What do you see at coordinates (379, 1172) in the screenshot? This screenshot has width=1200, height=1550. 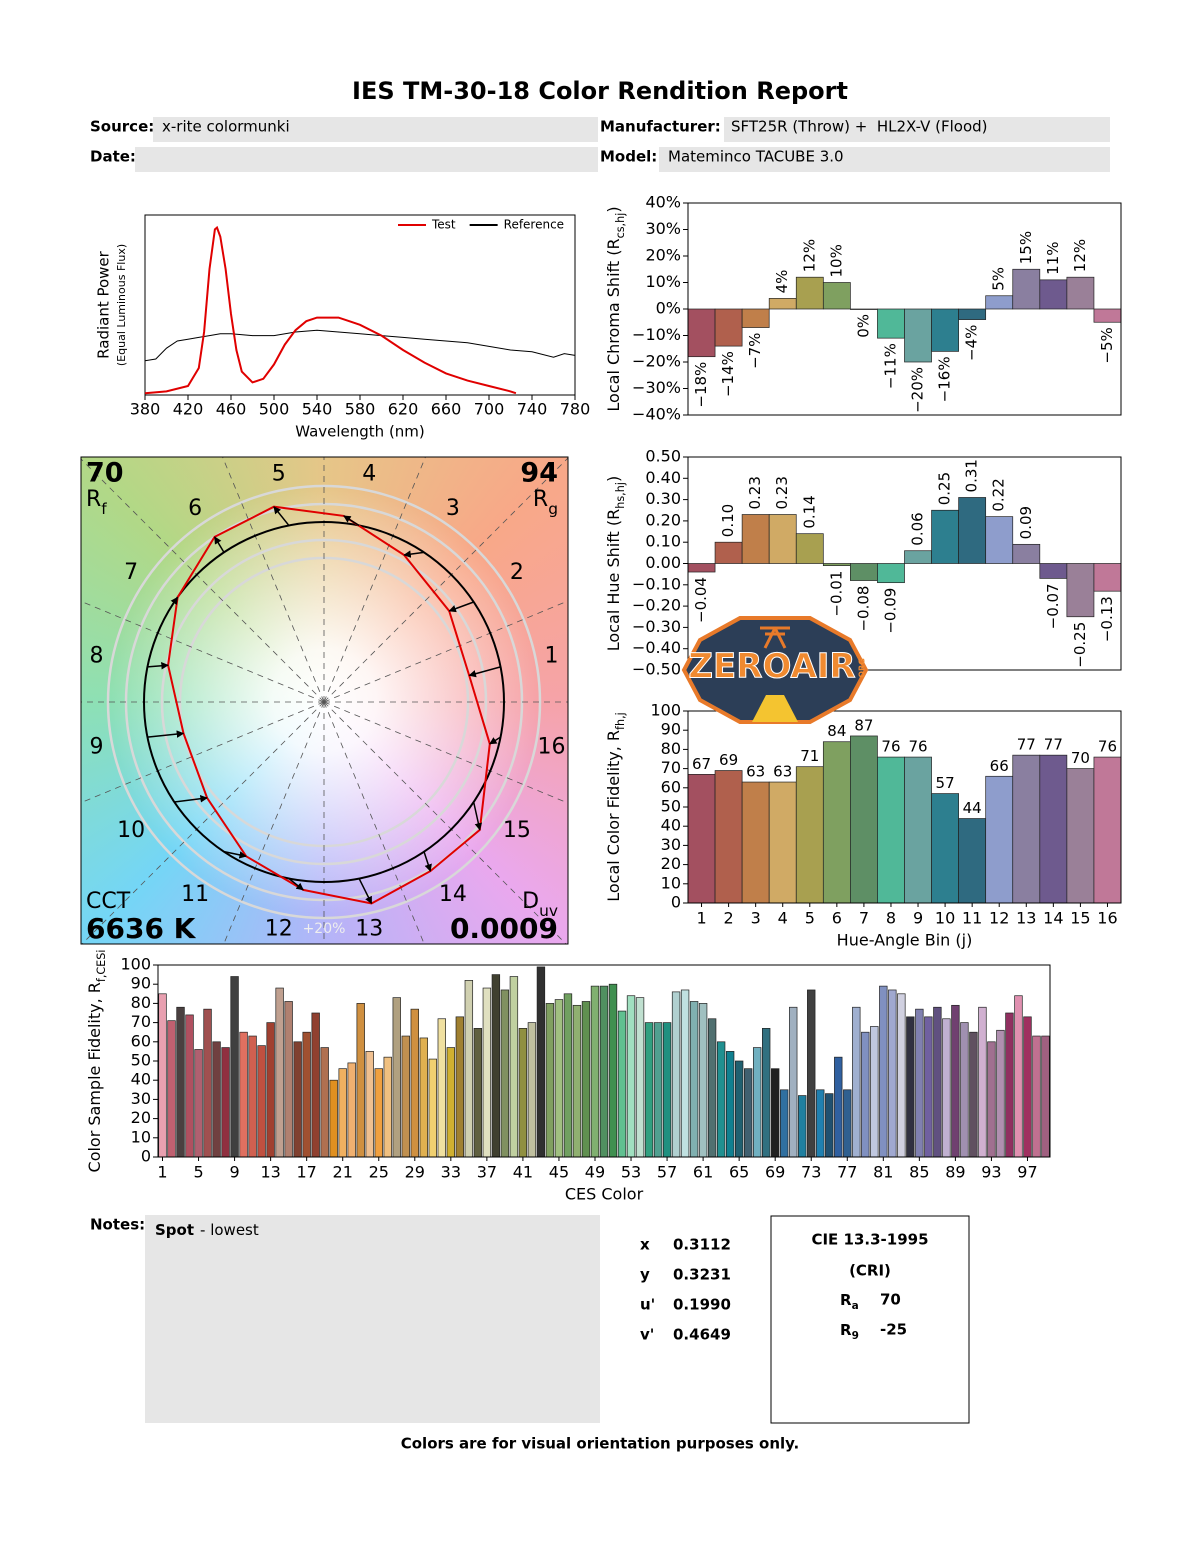 I see `x-tick-label: 25` at bounding box center [379, 1172].